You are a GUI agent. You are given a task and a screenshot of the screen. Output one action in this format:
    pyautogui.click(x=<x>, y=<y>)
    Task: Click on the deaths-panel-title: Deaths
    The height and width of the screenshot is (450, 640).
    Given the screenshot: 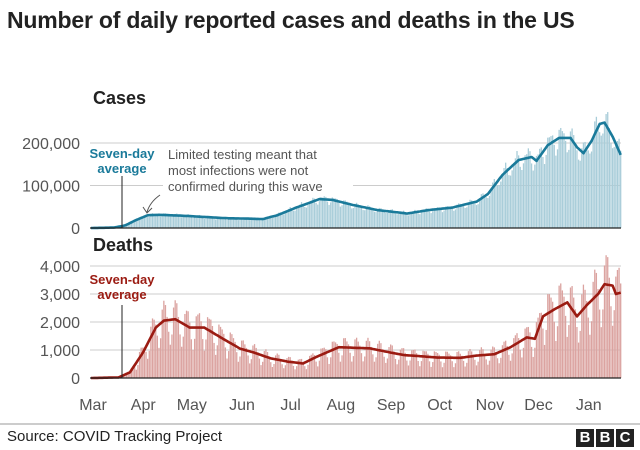 What is the action you would take?
    pyautogui.click(x=123, y=245)
    